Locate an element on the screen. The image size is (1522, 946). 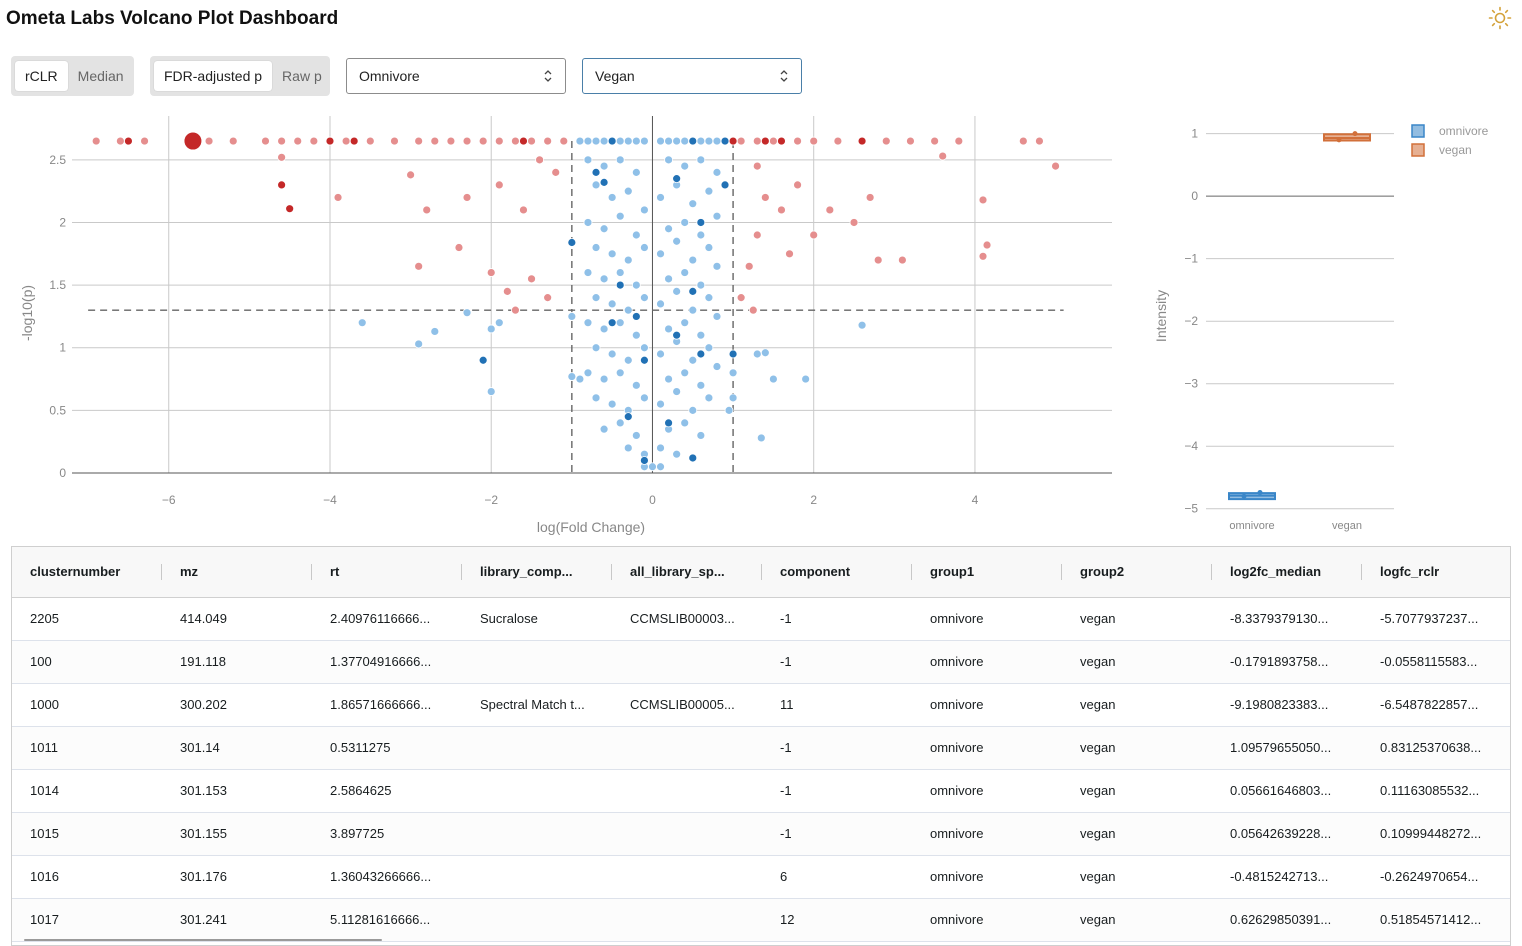
fdr-adjusted-p-button: FDR-adjusted p is located at coordinates (213, 76).